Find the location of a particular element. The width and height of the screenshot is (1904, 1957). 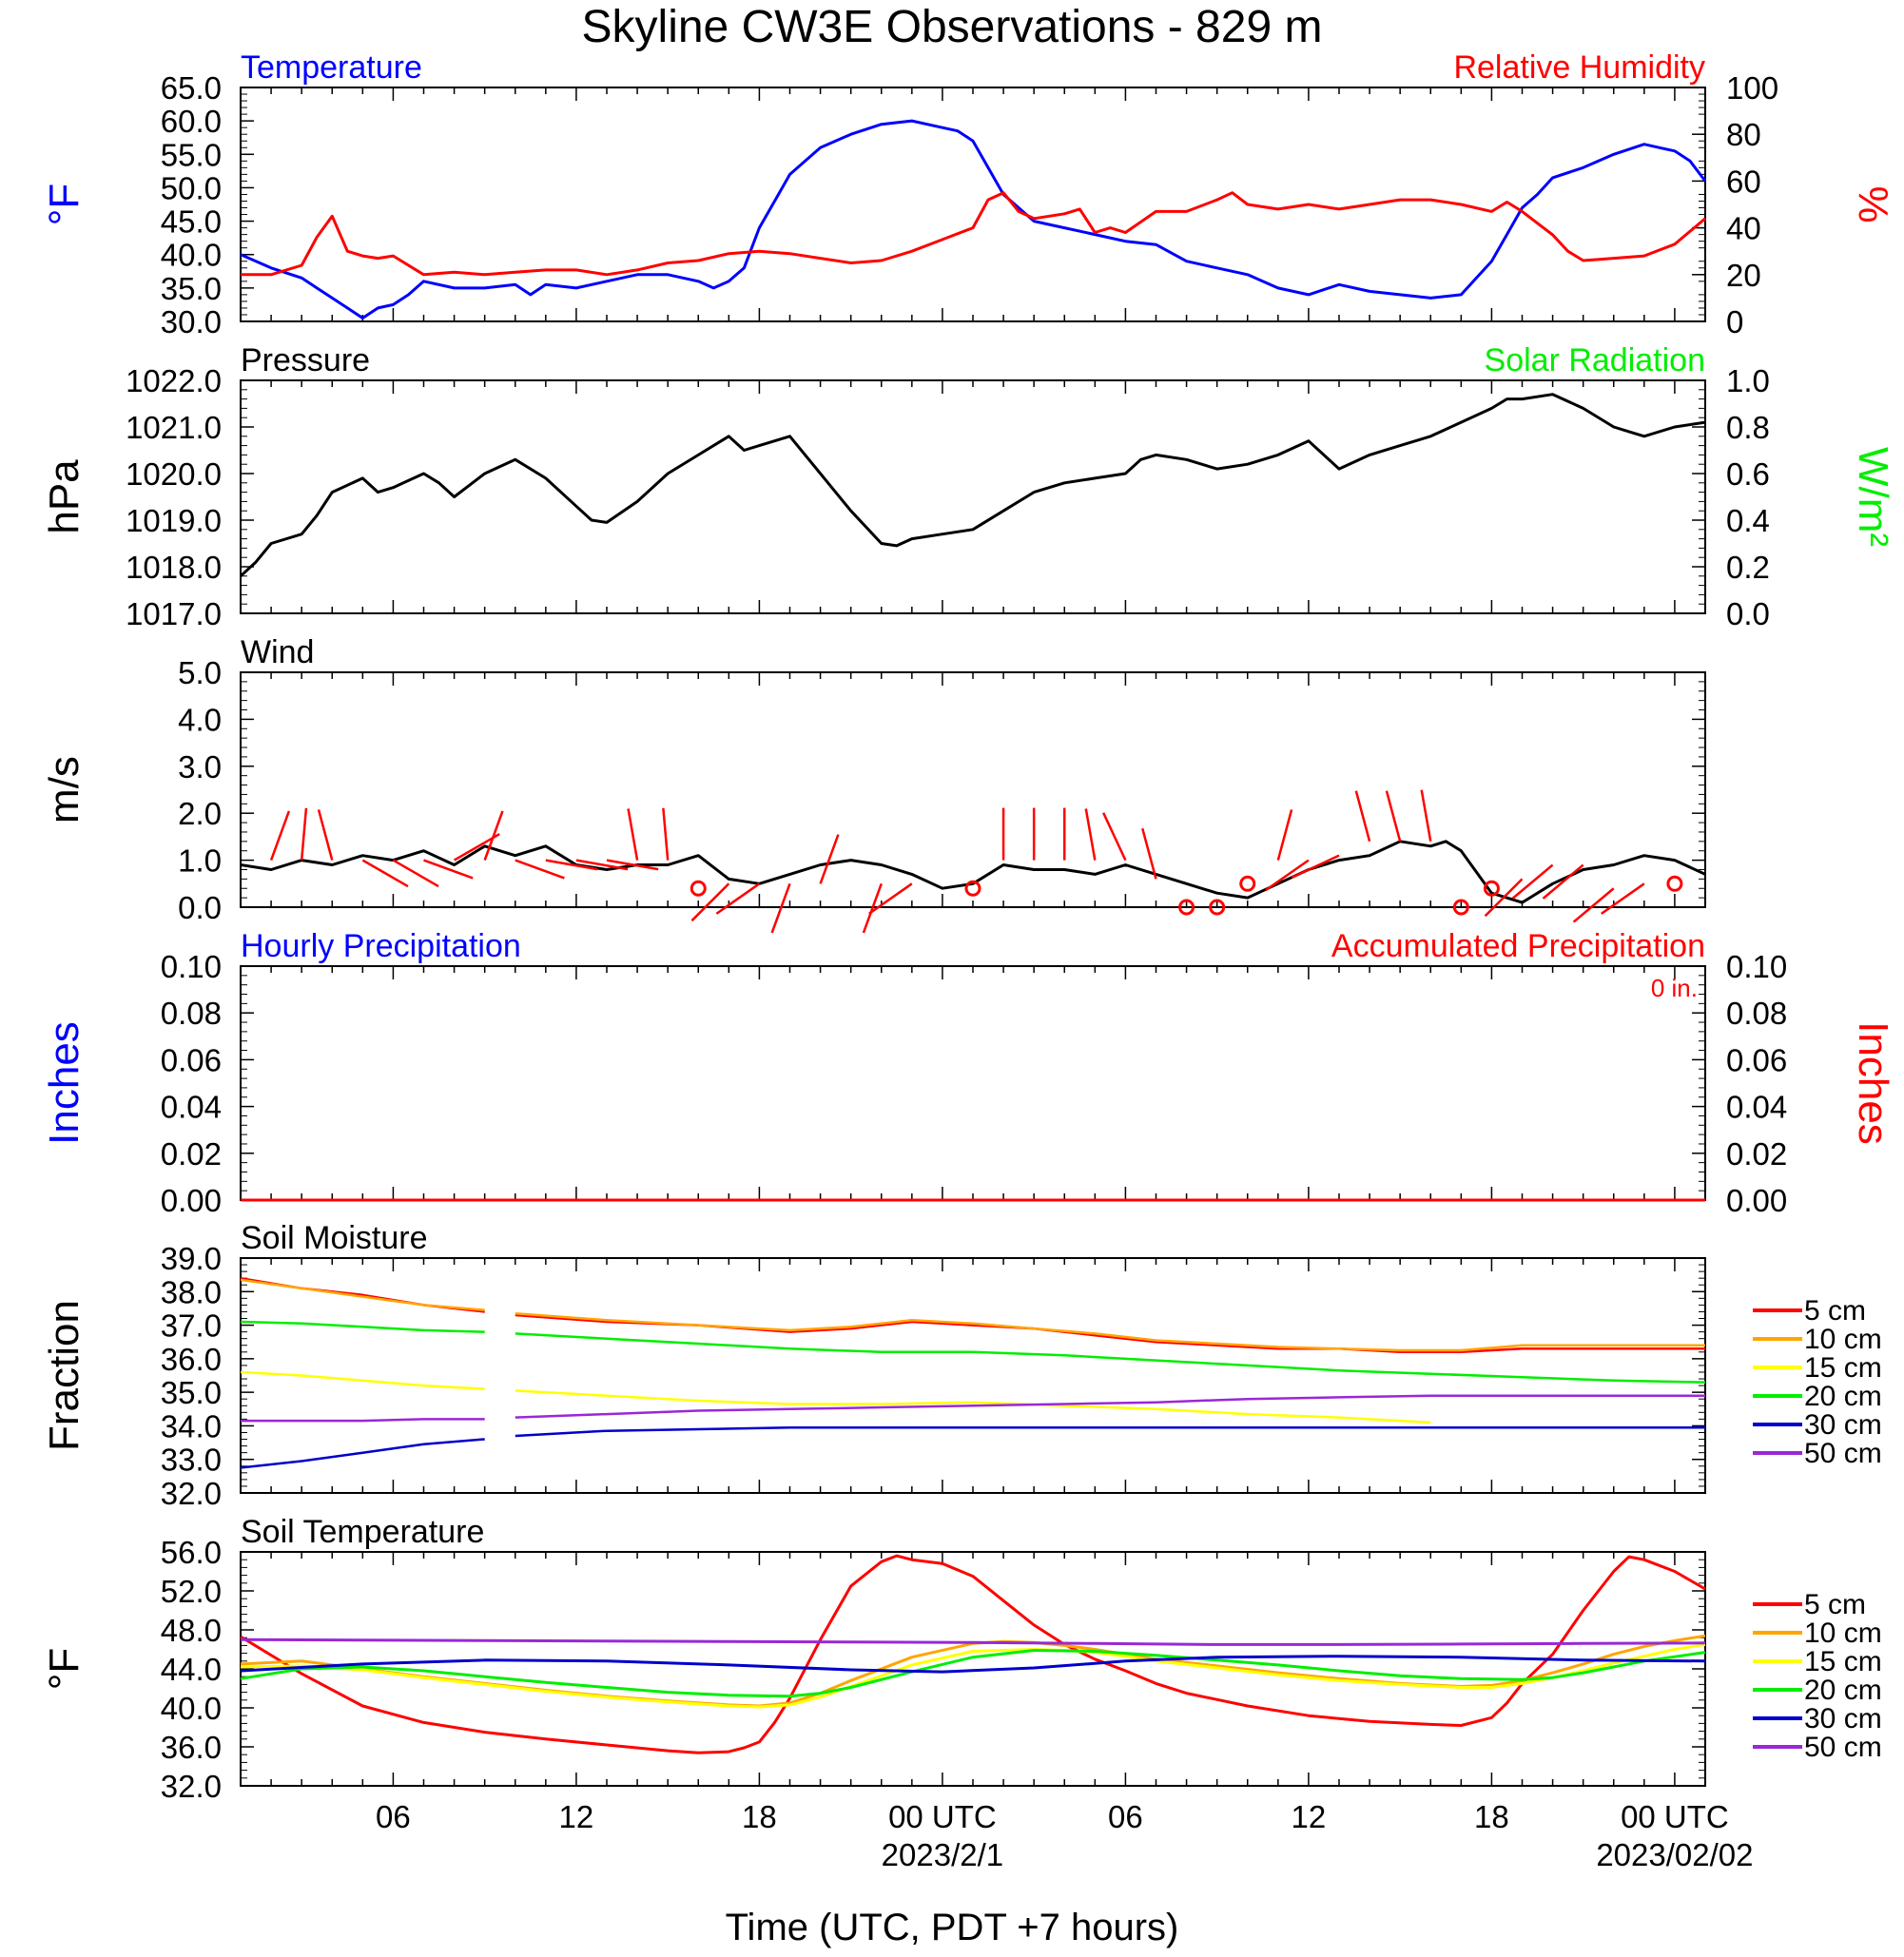

y-tick-label-right: 0.02 is located at coordinates (1756, 1154).